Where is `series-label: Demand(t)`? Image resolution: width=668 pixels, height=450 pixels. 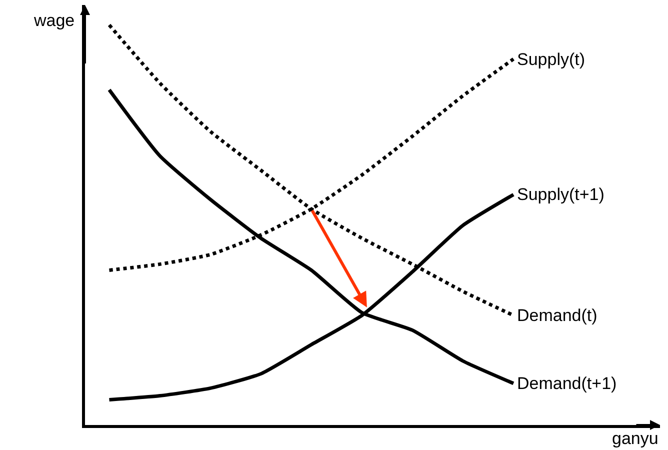
series-label: Demand(t) is located at coordinates (557, 315).